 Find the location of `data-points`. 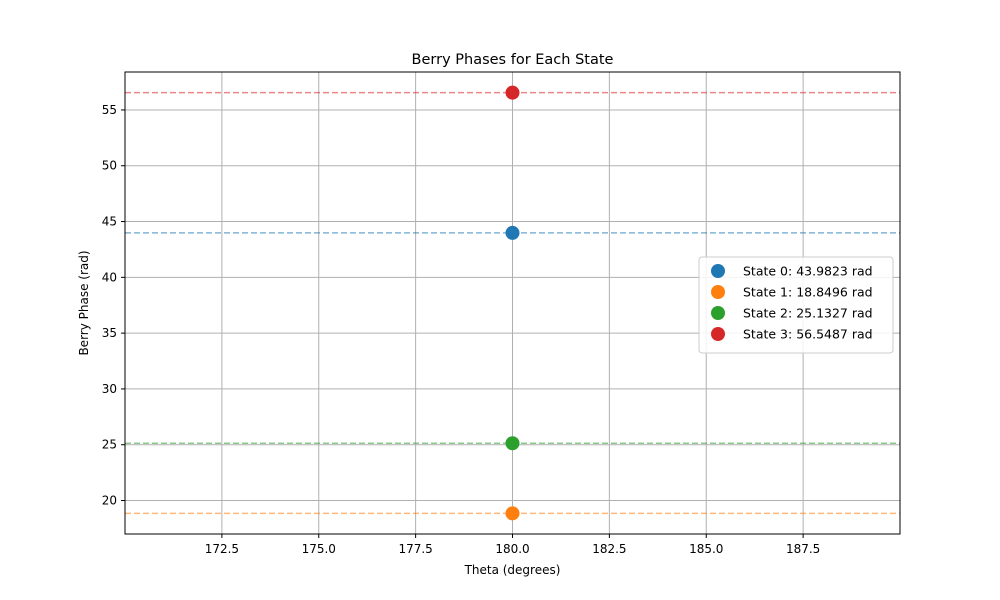

data-points is located at coordinates (512, 303).